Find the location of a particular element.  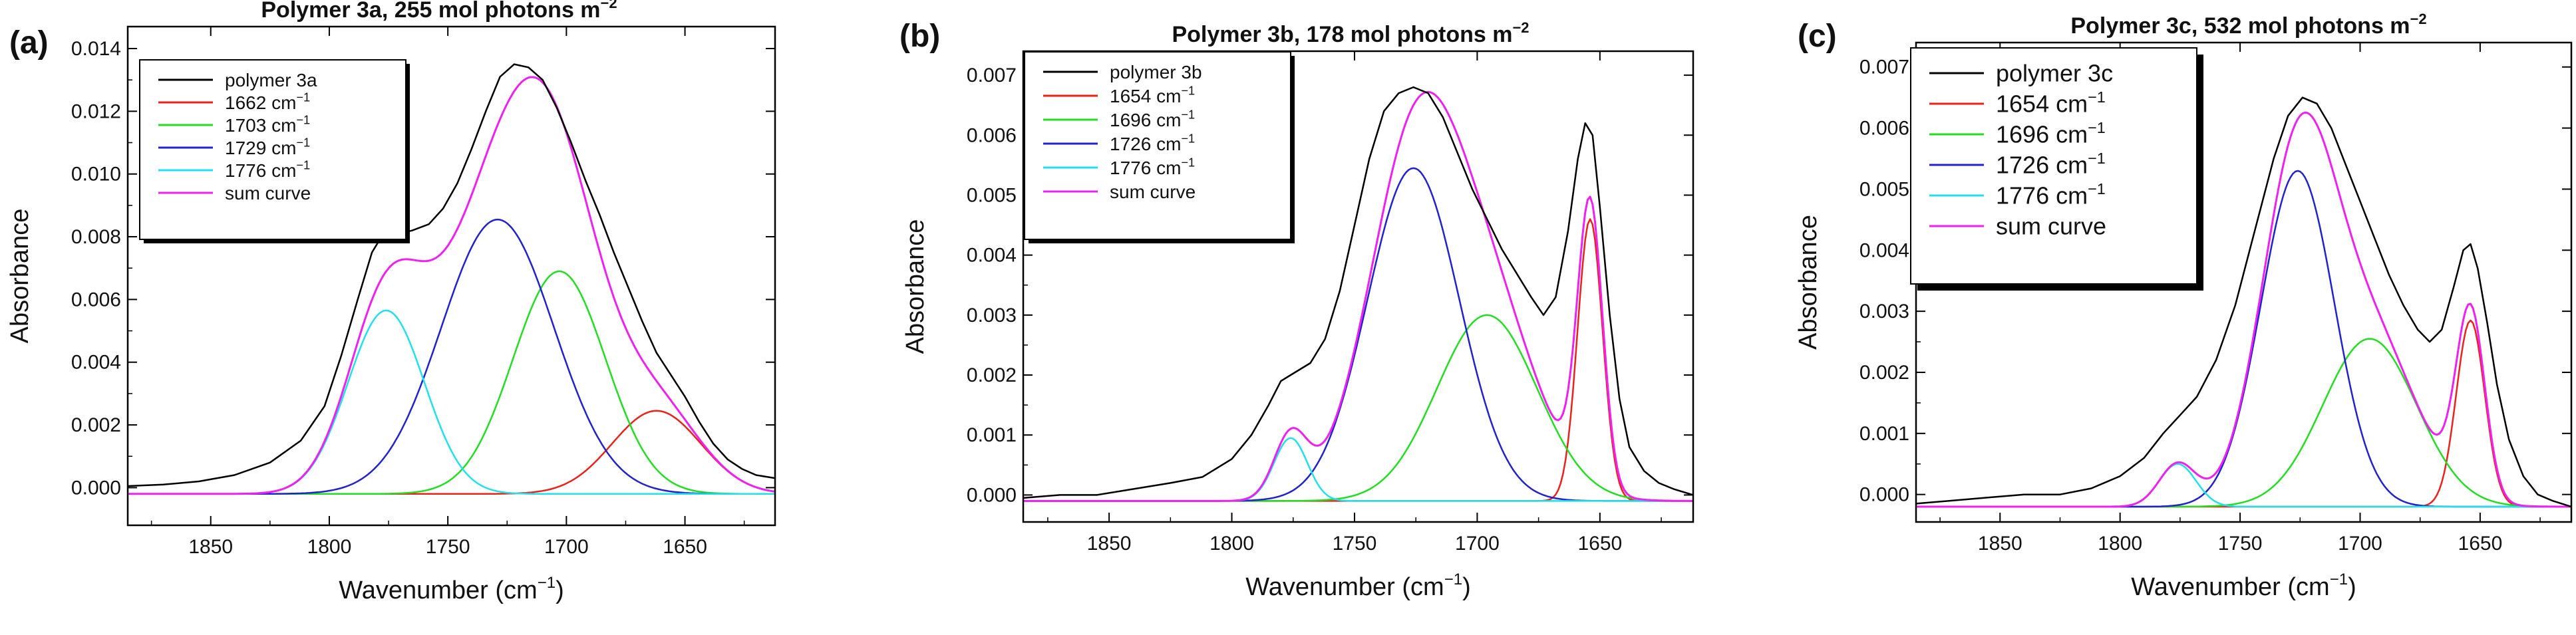

y-tick-label: 0.012 is located at coordinates (96, 111).